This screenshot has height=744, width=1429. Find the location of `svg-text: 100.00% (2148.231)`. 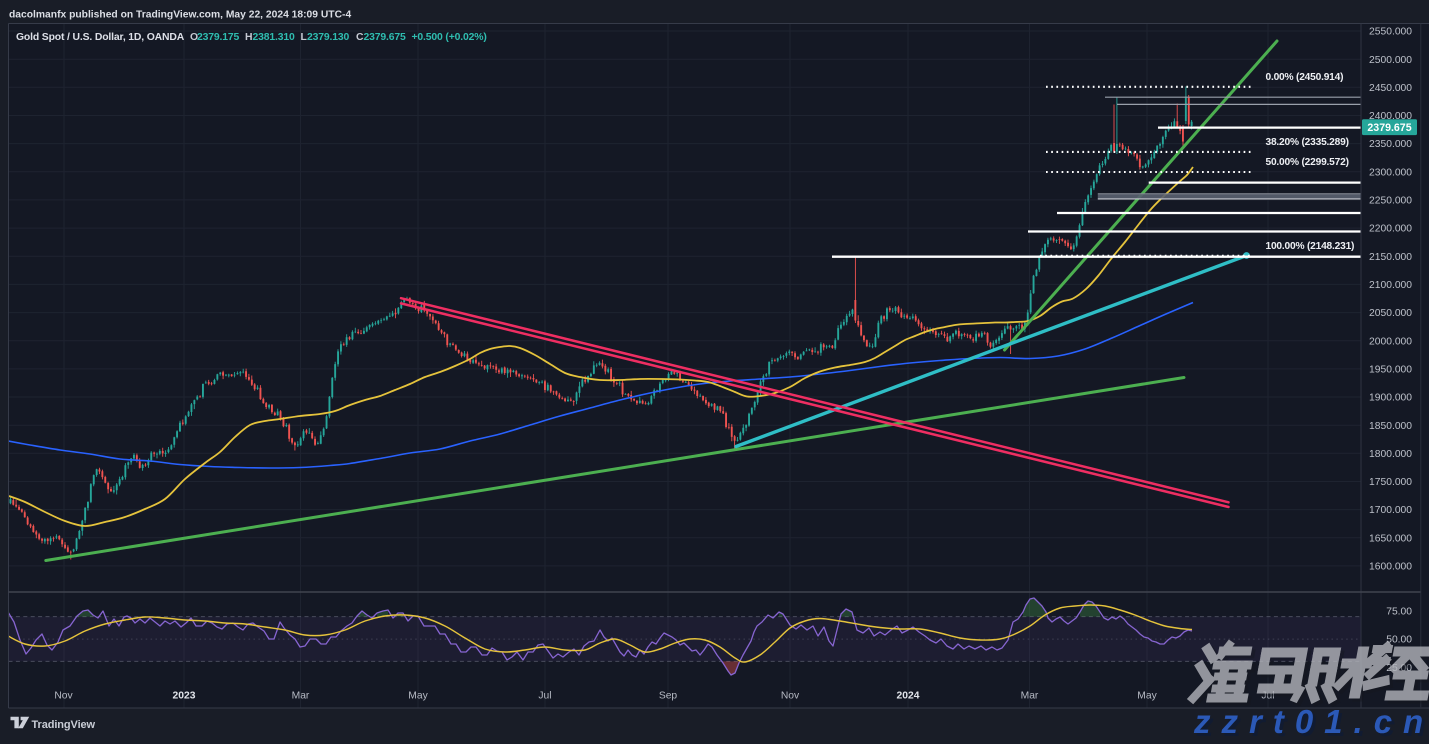

svg-text: 100.00% (2148.231) is located at coordinates (1310, 246).